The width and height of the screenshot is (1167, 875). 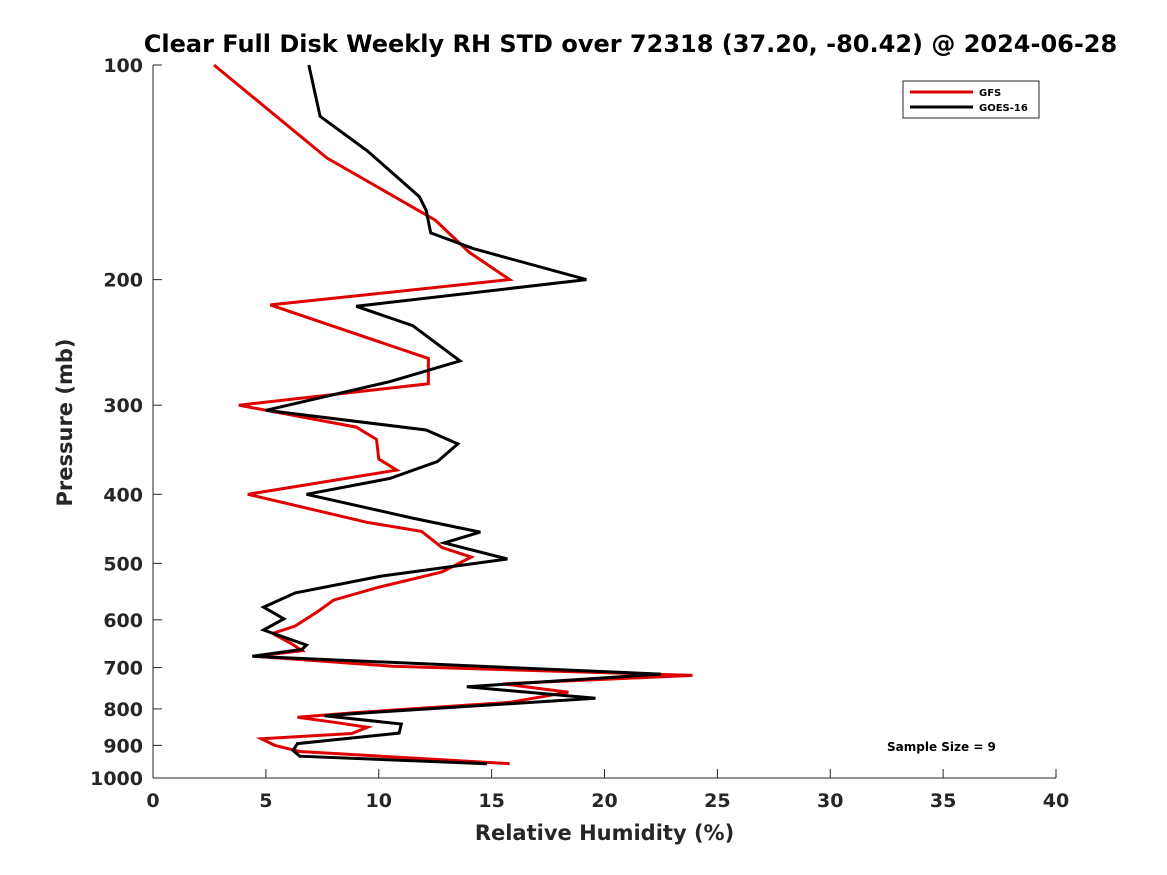 I want to click on y-axis-ticks: 100 200 300 400 500 600 700 800 900 1000, so click(x=126, y=422).